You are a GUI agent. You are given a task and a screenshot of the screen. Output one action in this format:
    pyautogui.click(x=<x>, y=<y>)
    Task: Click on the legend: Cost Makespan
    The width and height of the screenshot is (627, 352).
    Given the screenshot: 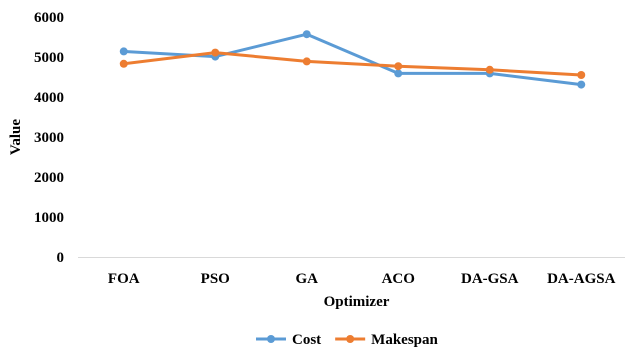 What is the action you would take?
    pyautogui.click(x=347, y=340)
    